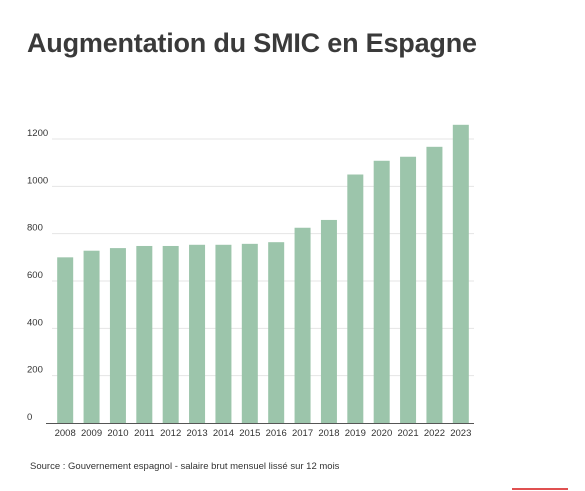  I want to click on bar-2008, so click(65, 340).